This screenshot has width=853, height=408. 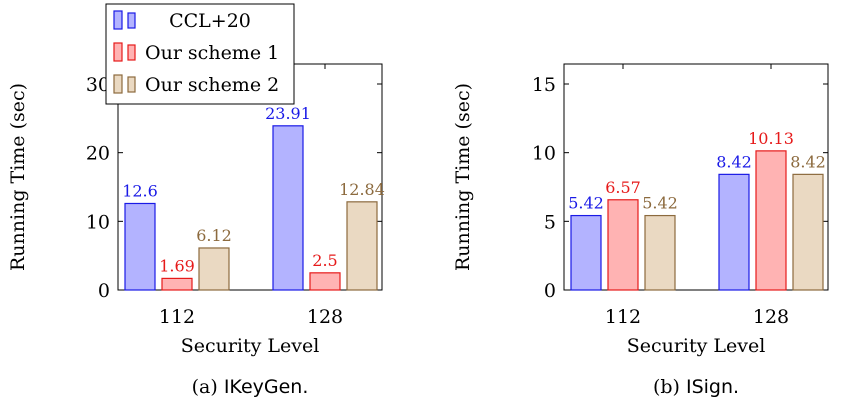 I want to click on caption-prefix: (b), so click(x=669, y=387).